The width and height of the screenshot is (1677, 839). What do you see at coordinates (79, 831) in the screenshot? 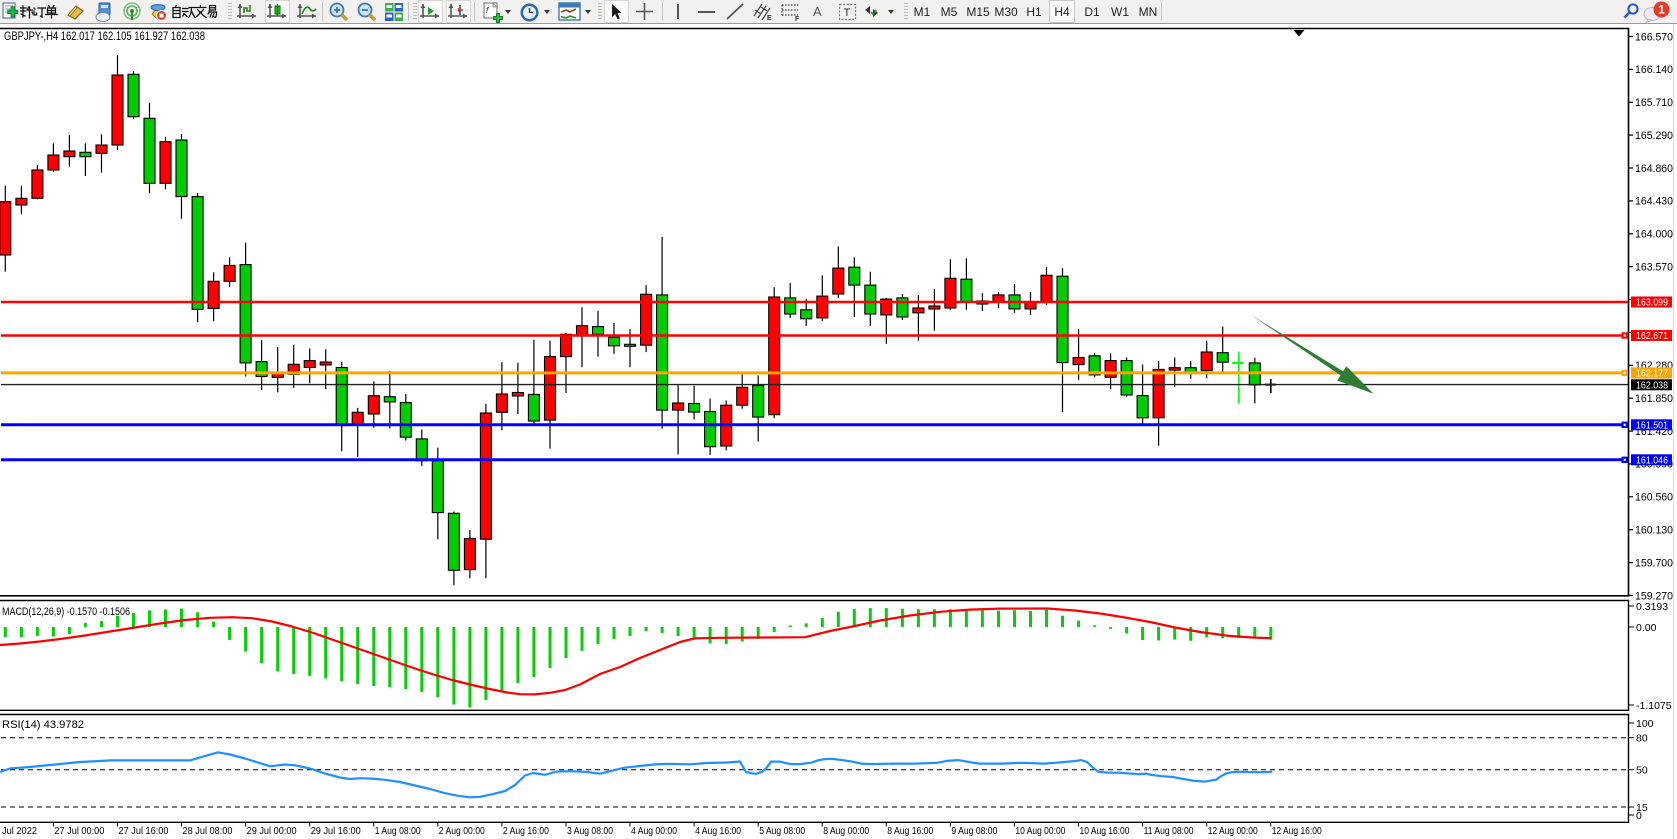
I see `svg-text: 27 Jul 00:00` at bounding box center [79, 831].